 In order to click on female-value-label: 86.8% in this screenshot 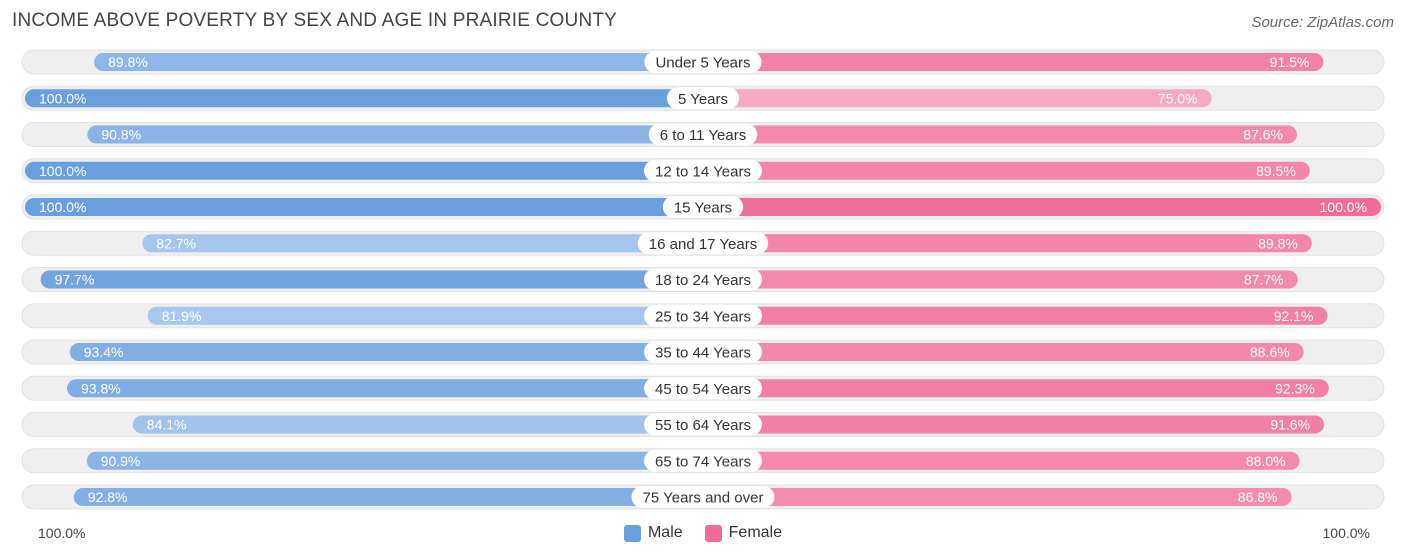, I will do `click(1258, 497)`.